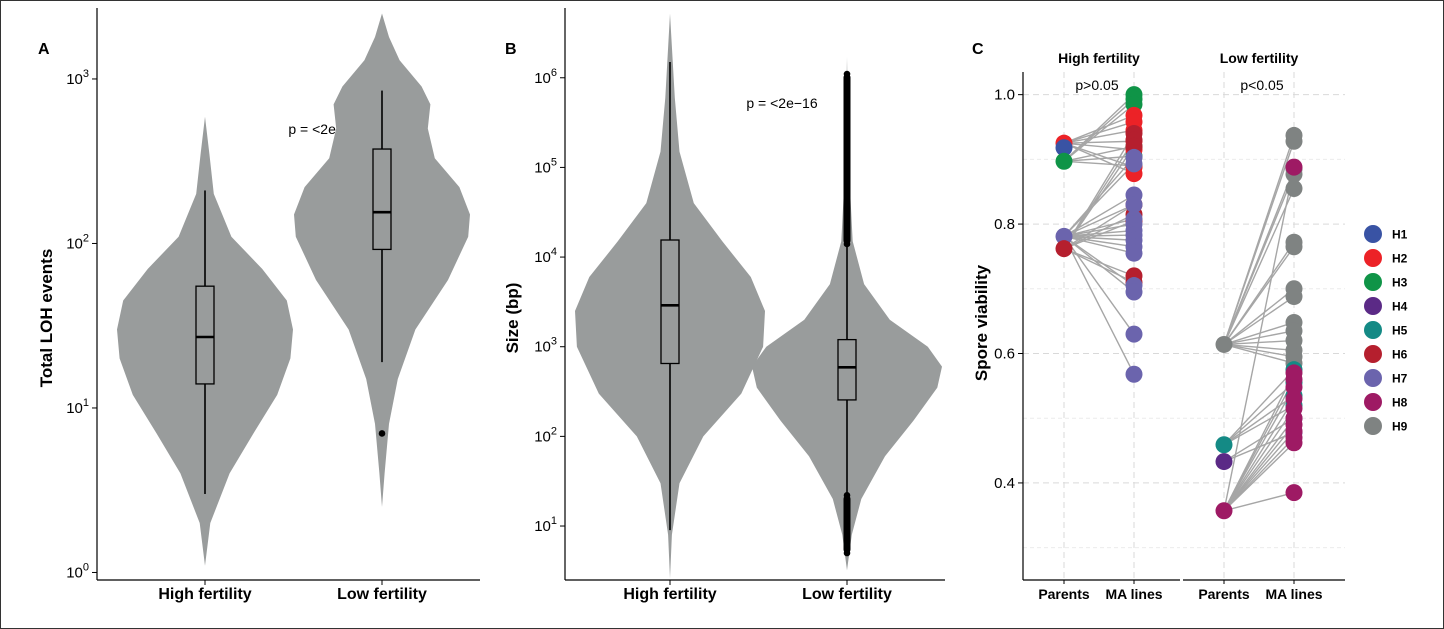 The height and width of the screenshot is (629, 1444). Describe the element at coordinates (1004, 354) in the screenshot. I see `panel-c-y-tick-label: 0.6` at that location.